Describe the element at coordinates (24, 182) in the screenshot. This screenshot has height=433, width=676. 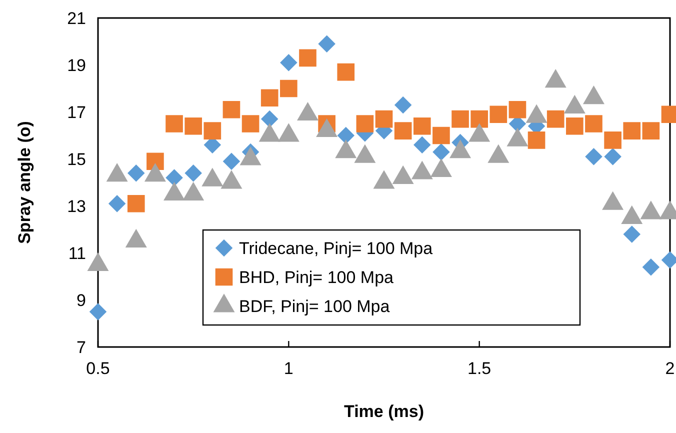
I see `y-axis-title: Spray angle (o)` at that location.